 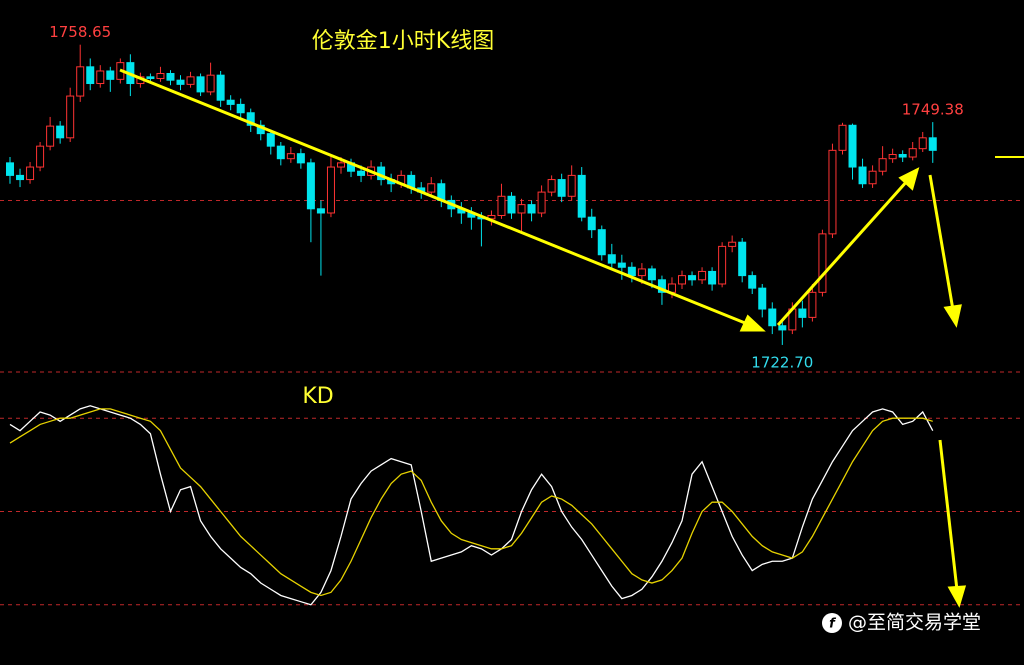 I want to click on watermark-icon-glyph: f, so click(x=833, y=624).